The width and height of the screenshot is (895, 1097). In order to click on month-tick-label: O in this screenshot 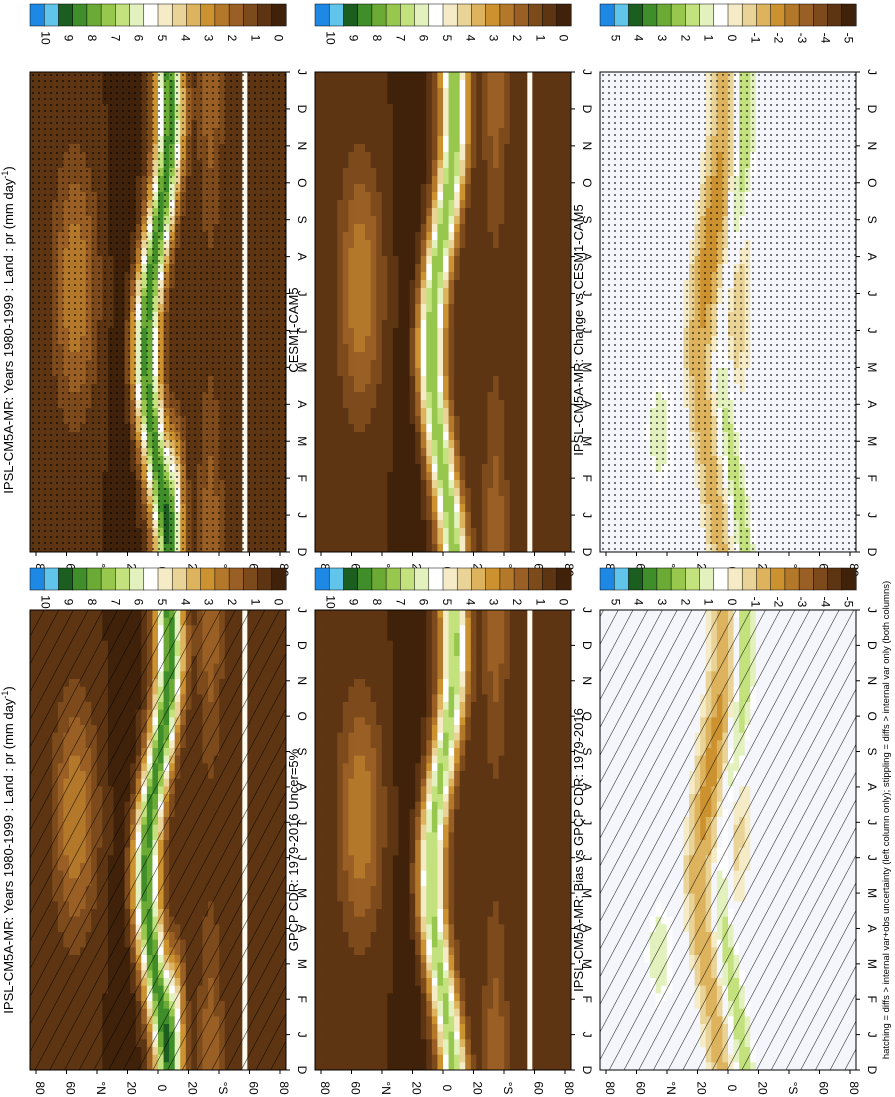, I will do `click(302, 182)`.